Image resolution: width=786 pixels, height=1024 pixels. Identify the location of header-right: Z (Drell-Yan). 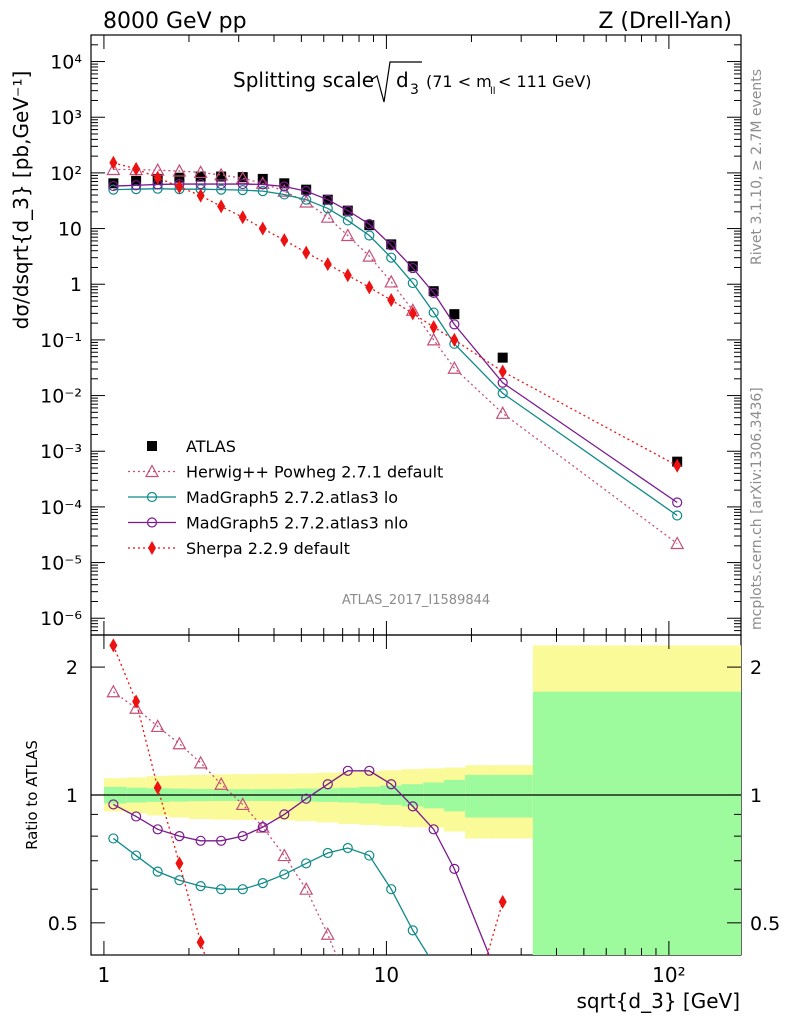
(665, 21).